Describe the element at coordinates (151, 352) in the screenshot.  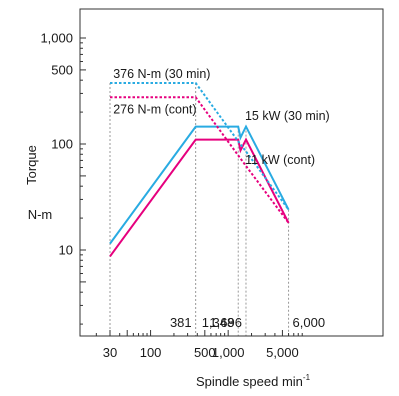
I see `x-tick-label: 100` at that location.